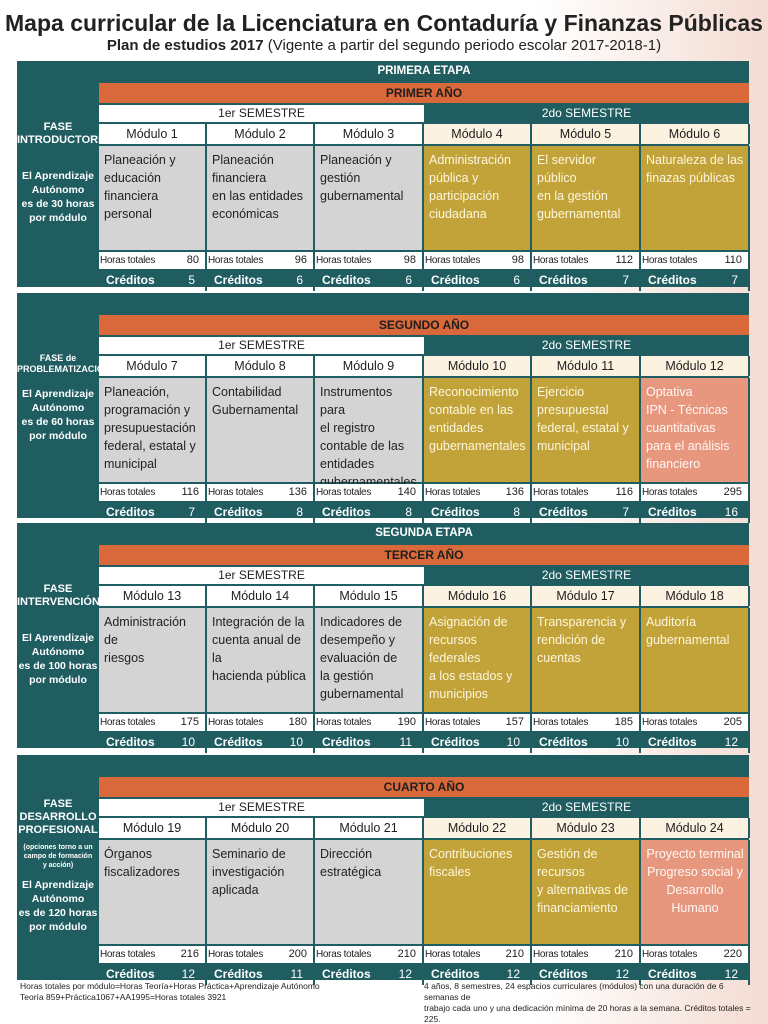 The height and width of the screenshot is (1024, 768). What do you see at coordinates (300, 260) in the screenshot?
I see `hours-value: 96` at bounding box center [300, 260].